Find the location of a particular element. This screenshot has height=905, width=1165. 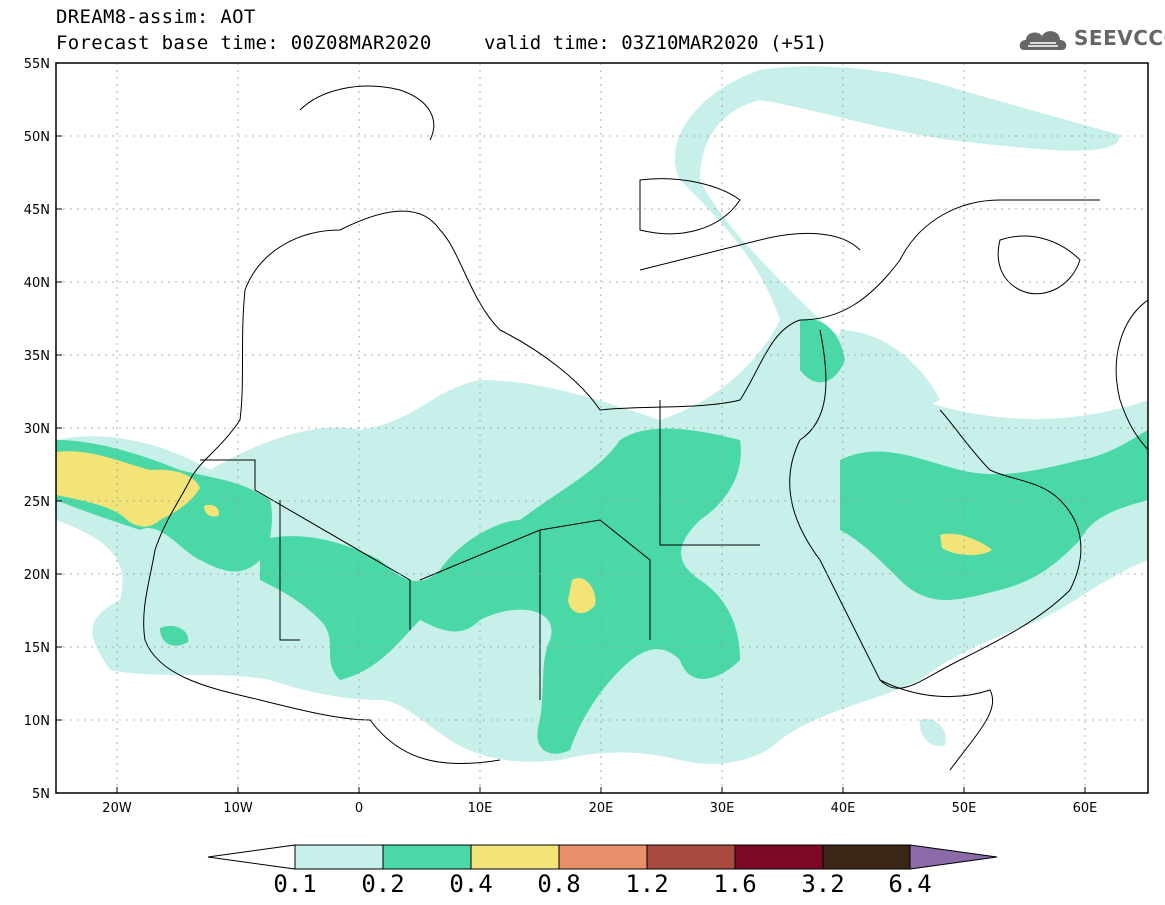

colorbar-label: 0.8 is located at coordinates (559, 884).